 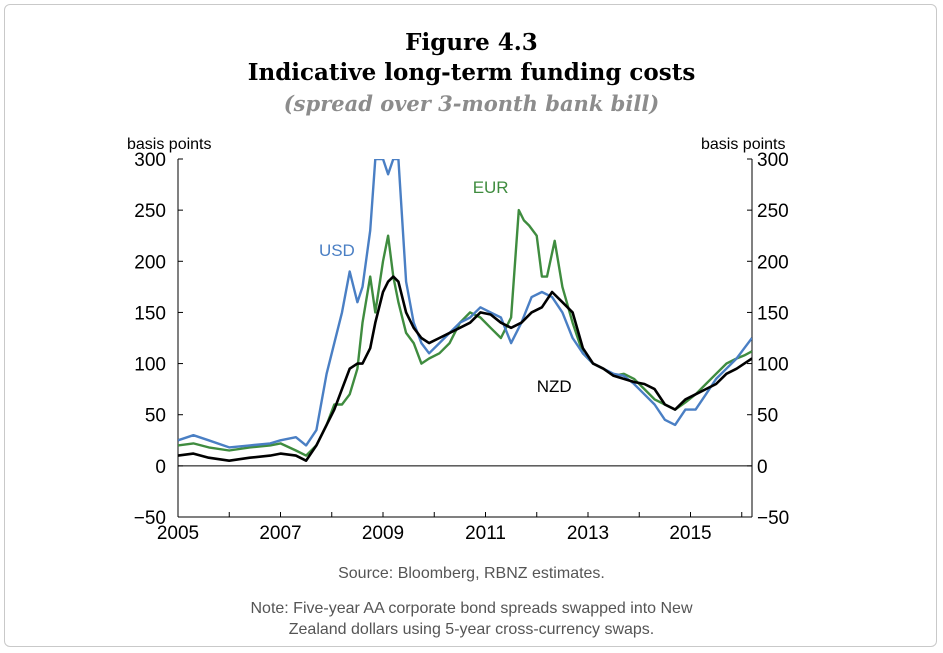 I want to click on y-axis-label-right: basis points, so click(x=743, y=144).